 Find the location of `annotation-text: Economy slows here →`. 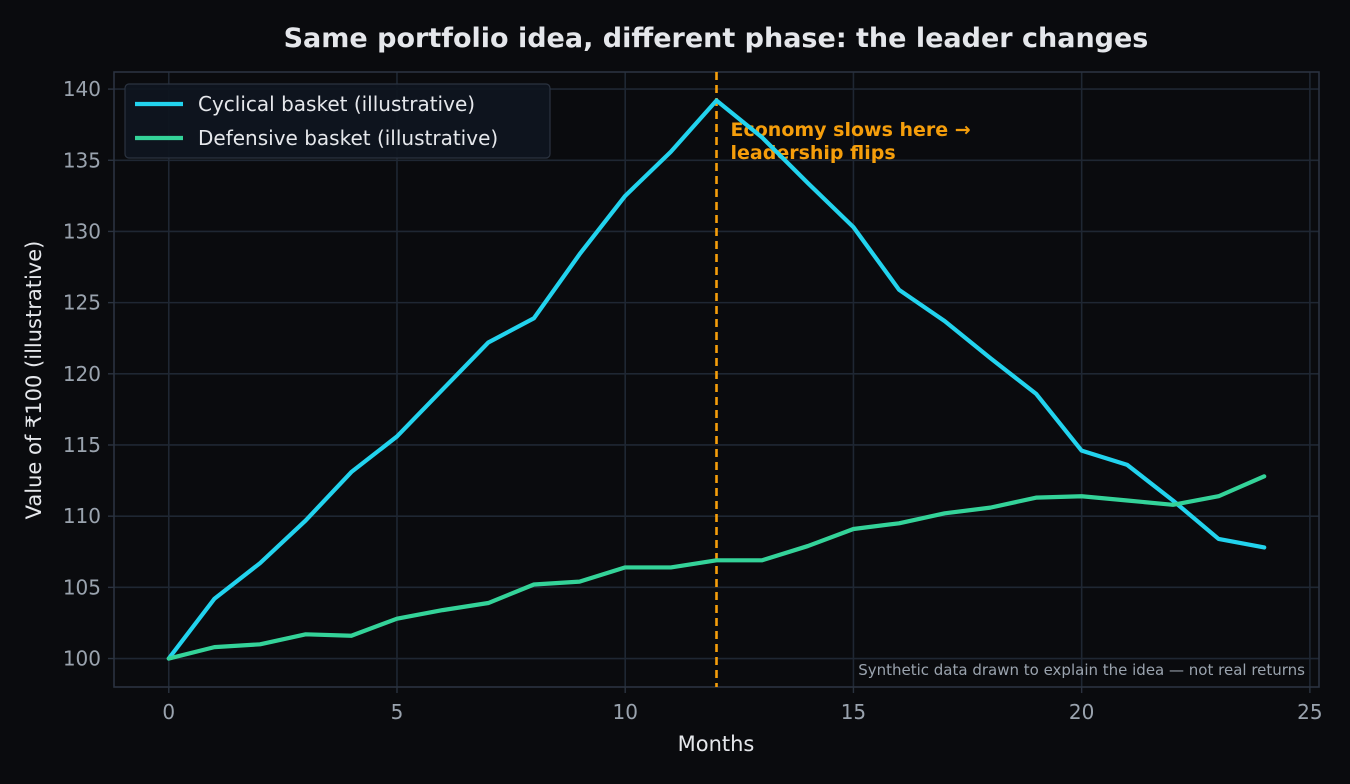

annotation-text: Economy slows here → is located at coordinates (851, 130).